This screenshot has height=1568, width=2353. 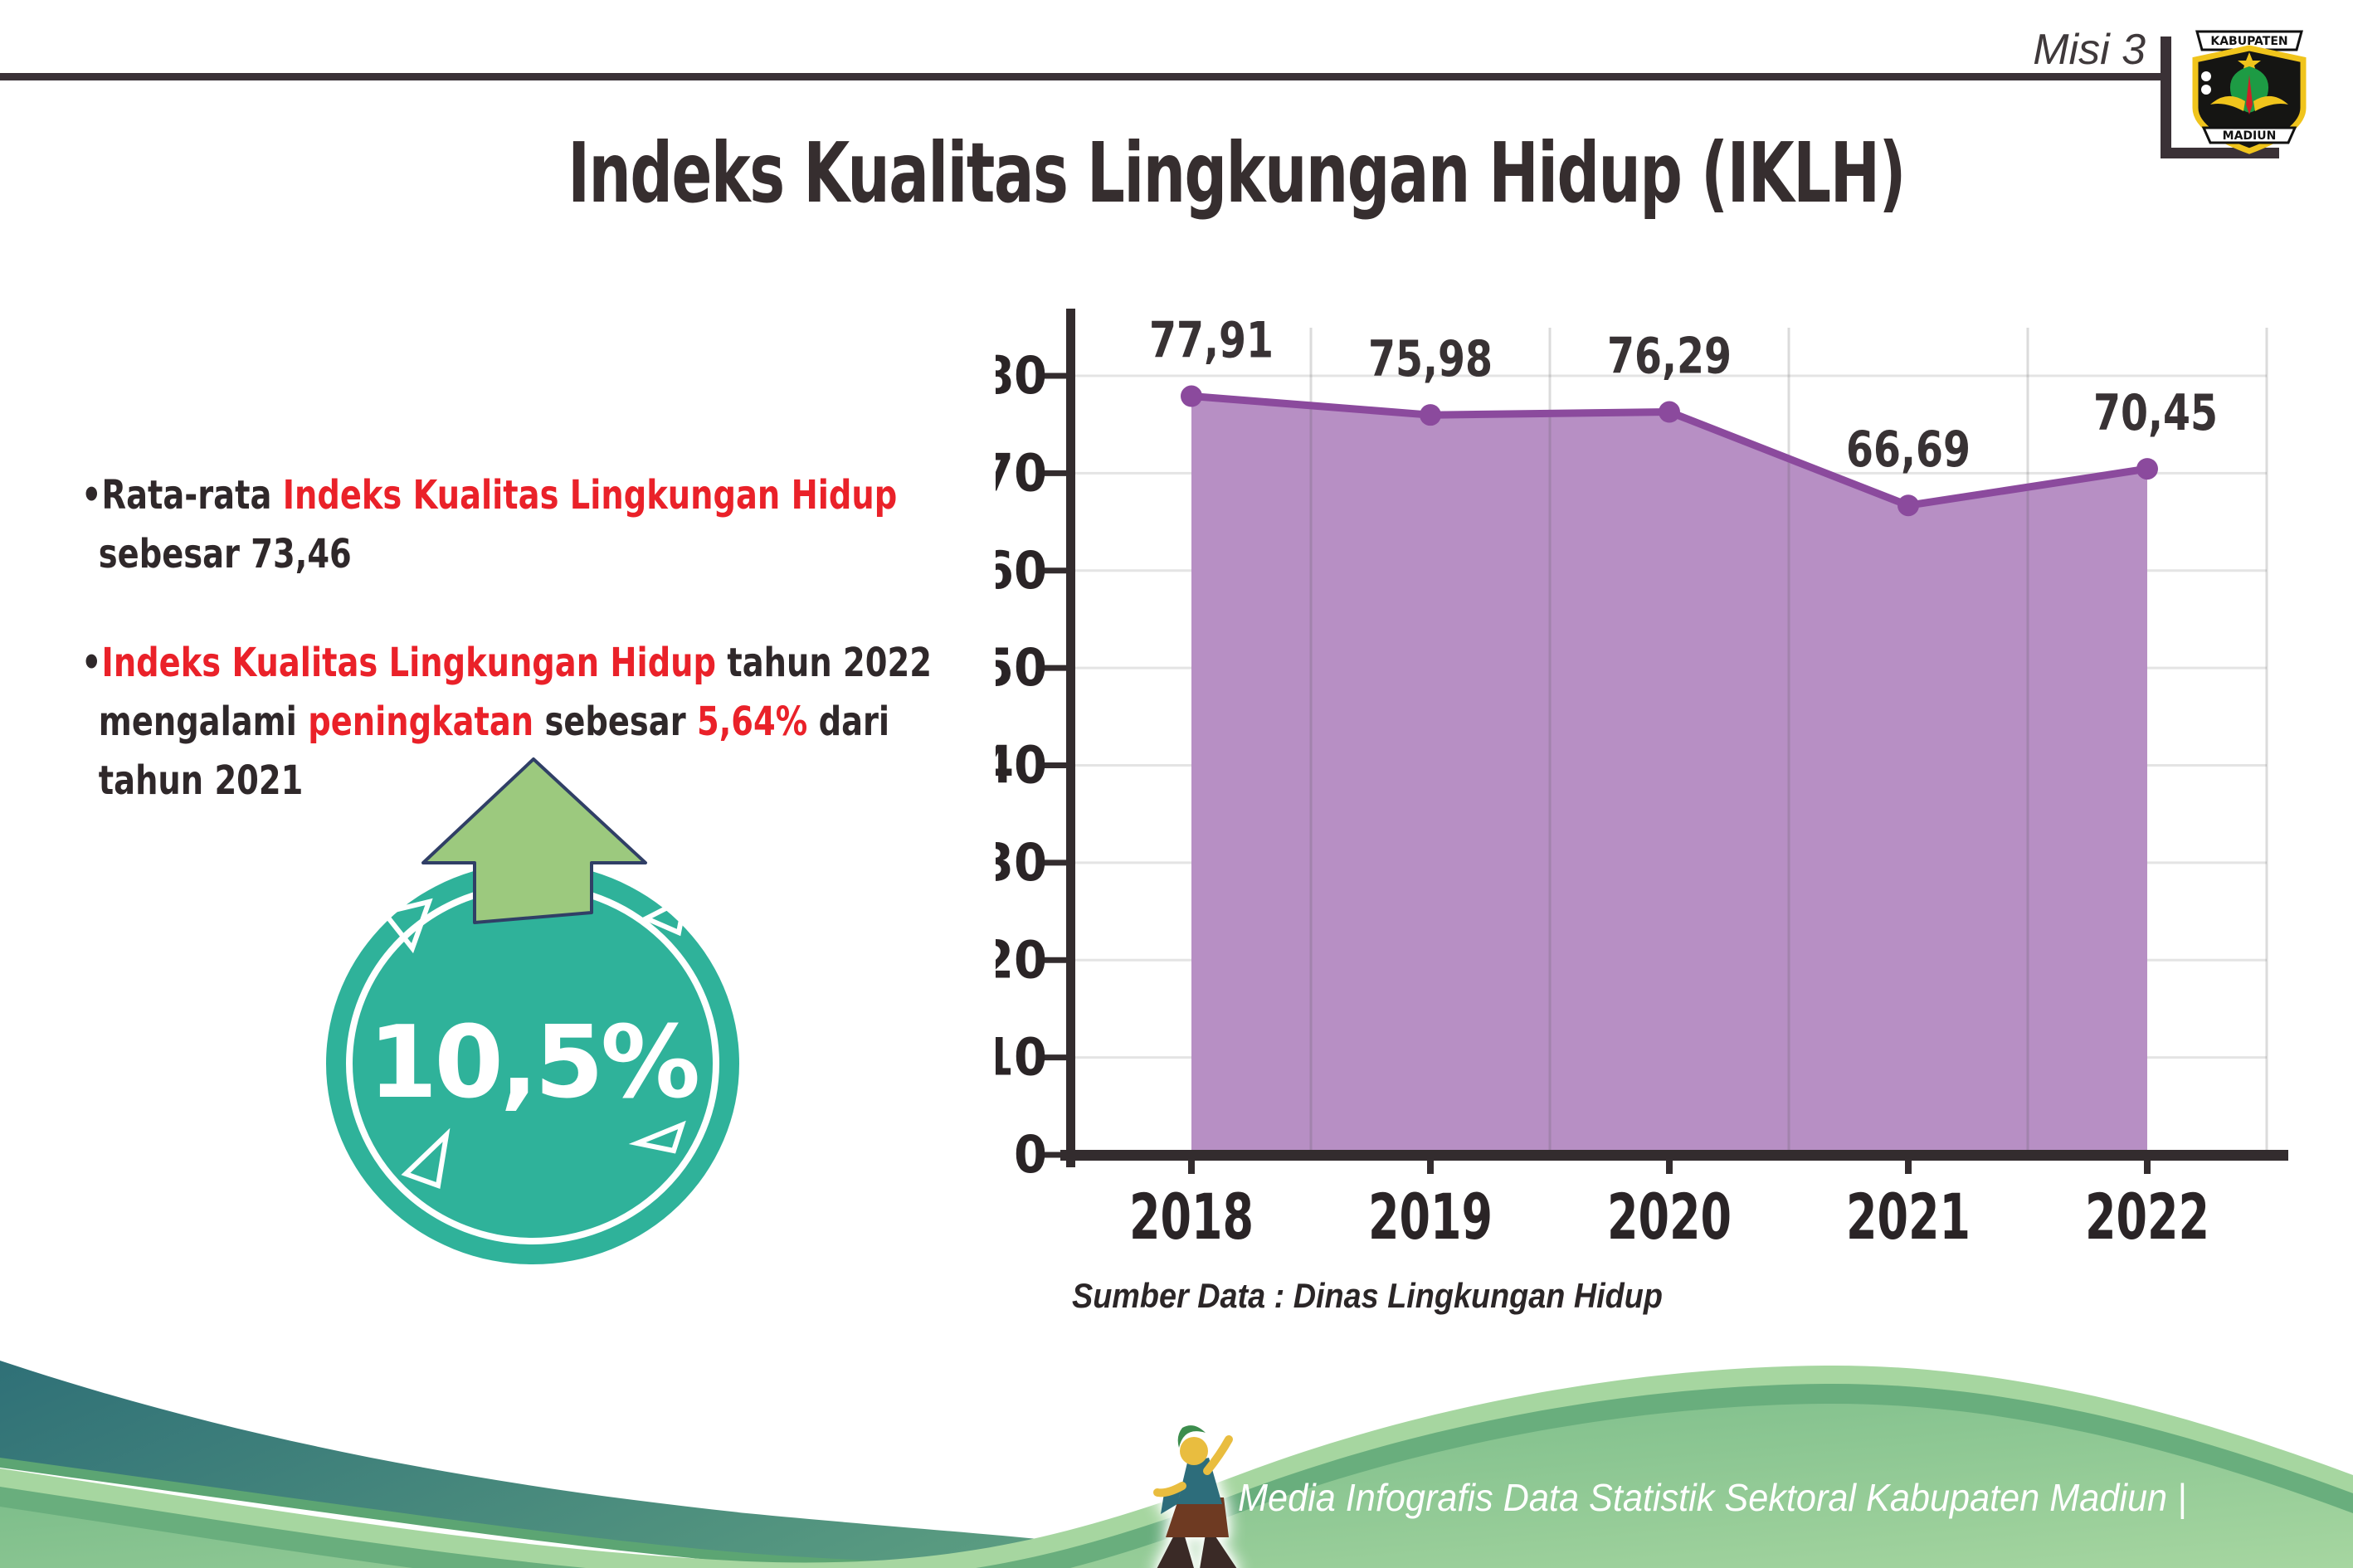 I want to click on up-arrow-icon, so click(x=534, y=840).